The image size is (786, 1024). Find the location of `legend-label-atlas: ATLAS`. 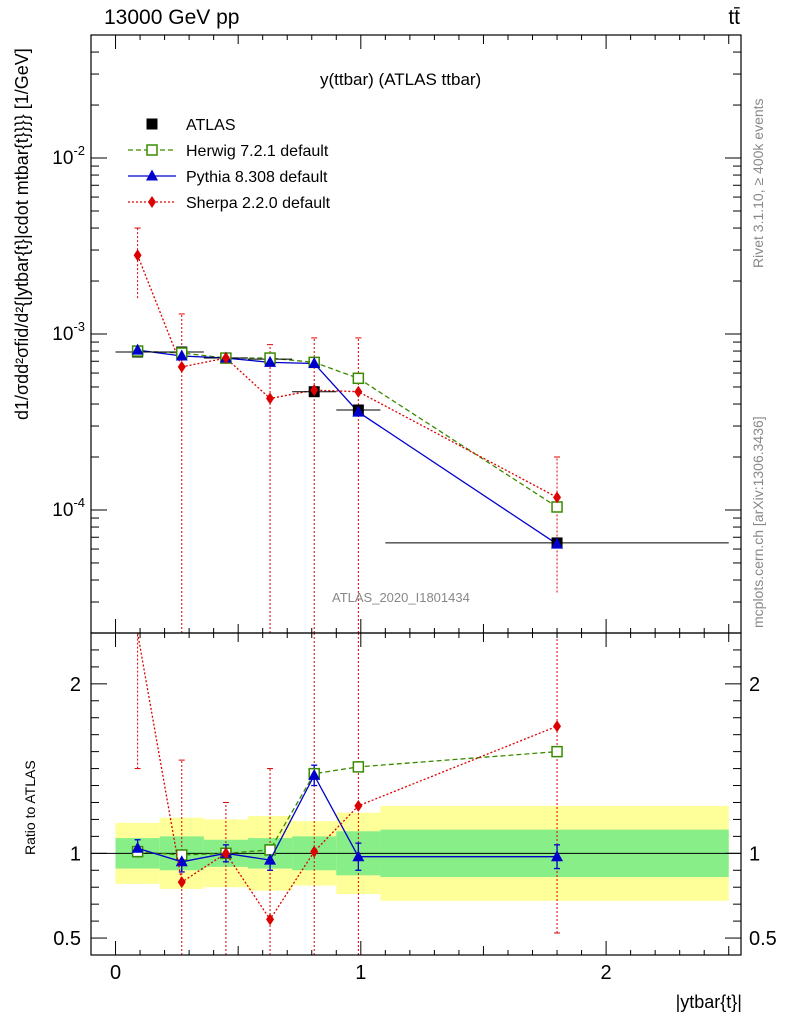

legend-label-atlas: ATLAS is located at coordinates (211, 125).